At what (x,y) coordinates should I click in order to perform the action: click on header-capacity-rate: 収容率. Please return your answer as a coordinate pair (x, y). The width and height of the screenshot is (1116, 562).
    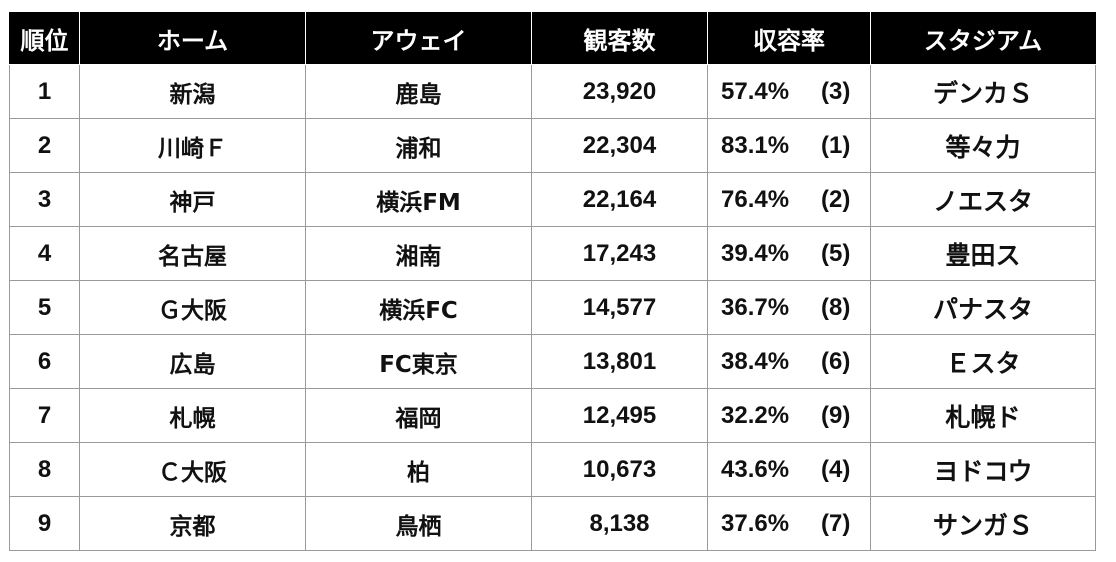
    Looking at the image, I should click on (789, 38).